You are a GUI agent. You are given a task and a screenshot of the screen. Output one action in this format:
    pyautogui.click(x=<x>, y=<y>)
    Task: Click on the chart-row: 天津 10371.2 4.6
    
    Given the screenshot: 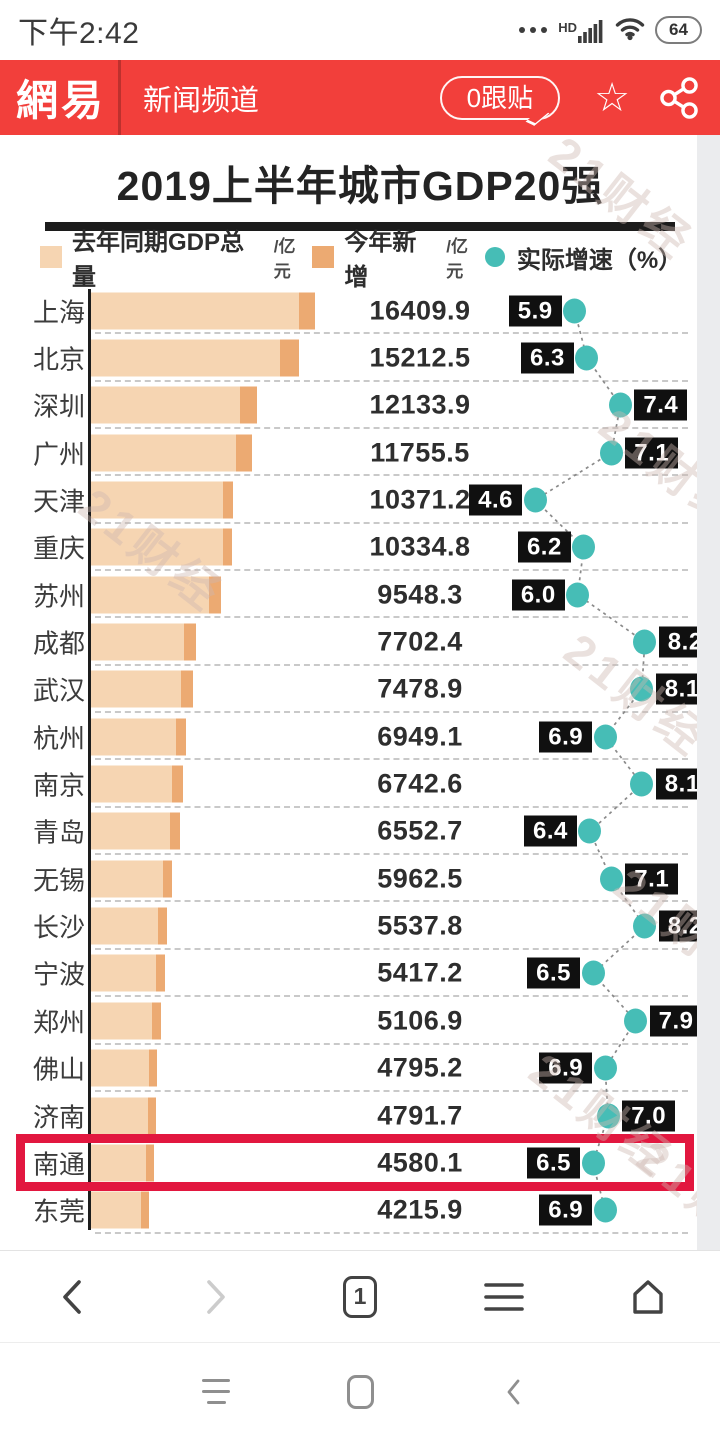 What is the action you would take?
    pyautogui.click(x=360, y=500)
    